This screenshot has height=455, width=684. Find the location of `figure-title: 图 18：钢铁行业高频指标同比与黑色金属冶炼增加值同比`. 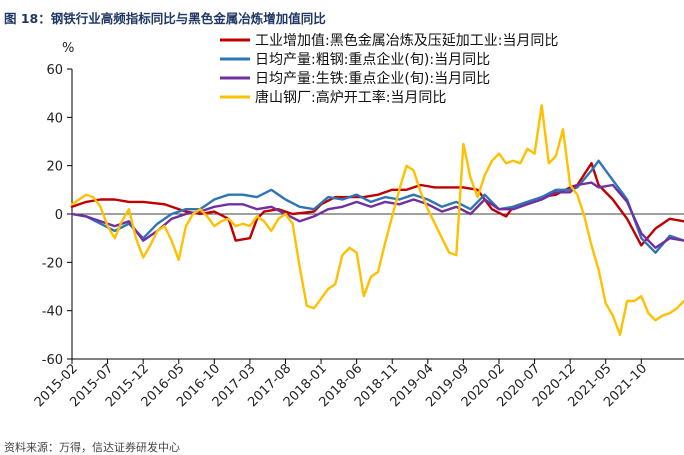

figure-title: 图 18：钢铁行业高频指标同比与黑色金属冶炼增加值同比 is located at coordinates (165, 18).